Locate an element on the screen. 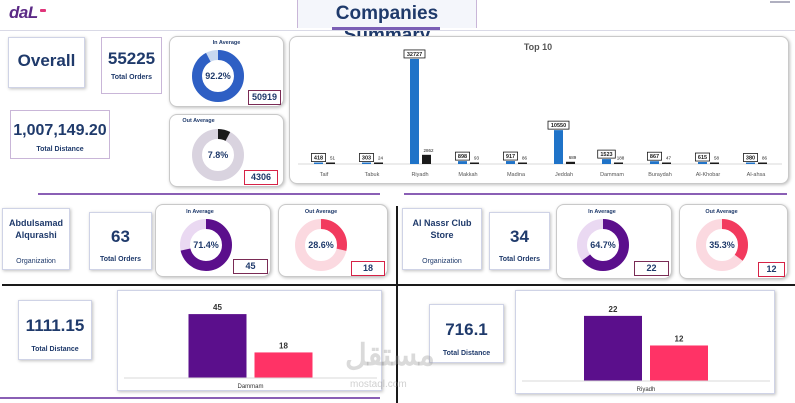  company2-out-average-title: Out Average is located at coordinates (721, 212).